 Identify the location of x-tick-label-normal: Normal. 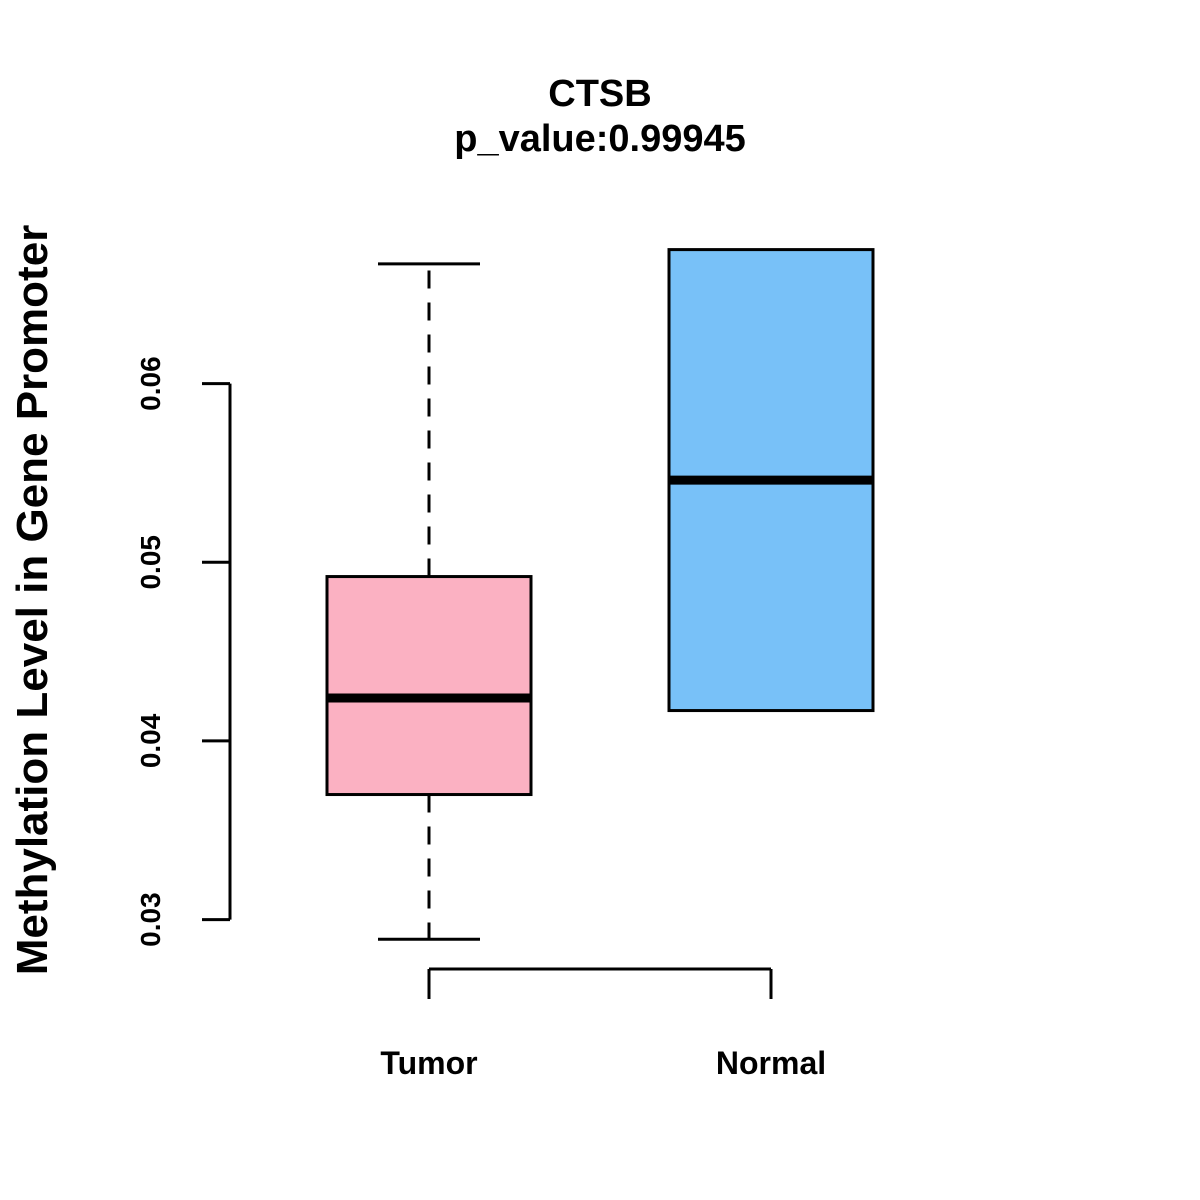
(771, 1063).